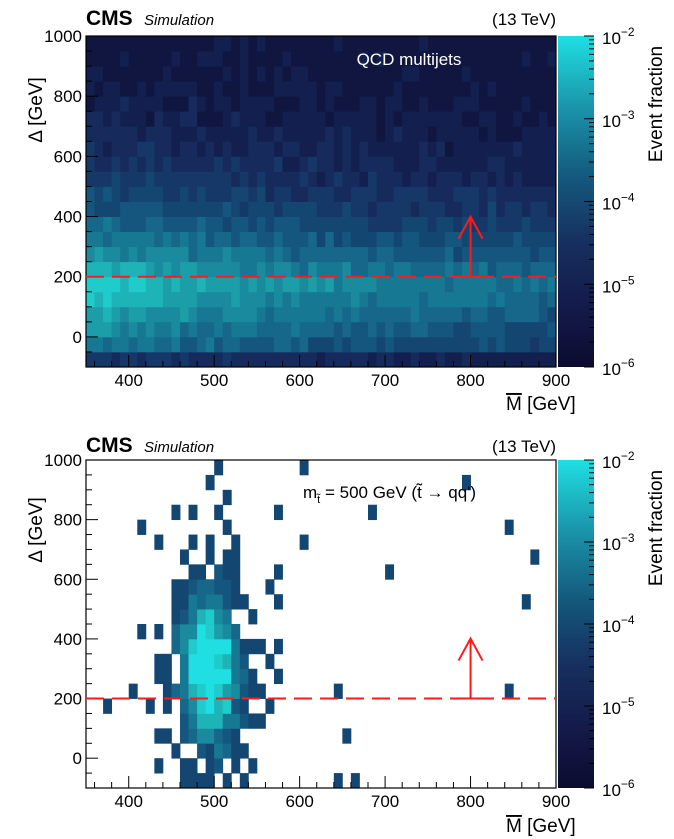 The width and height of the screenshot is (674, 839). Describe the element at coordinates (68, 639) in the screenshot. I see `y-tick-label: 400` at that location.